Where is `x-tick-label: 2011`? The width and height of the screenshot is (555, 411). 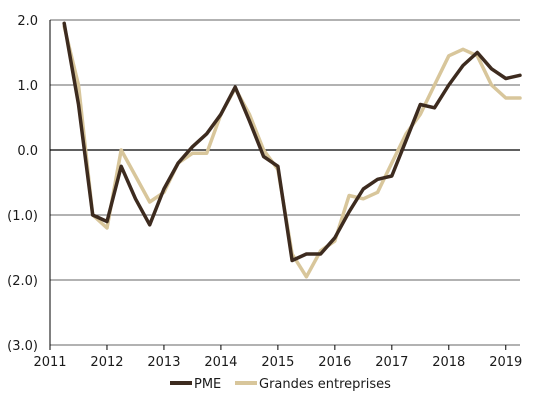 x-tick-label: 2011 is located at coordinates (49, 362).